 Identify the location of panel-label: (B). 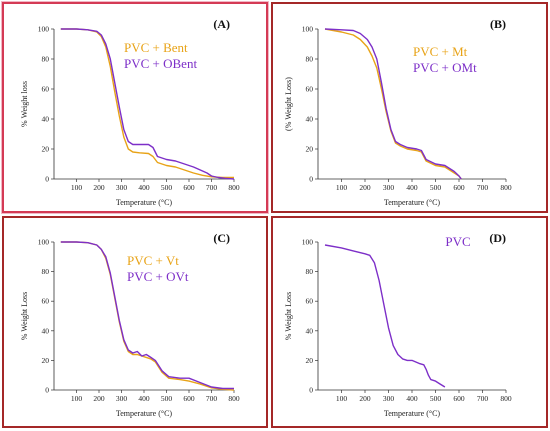
(498, 24).